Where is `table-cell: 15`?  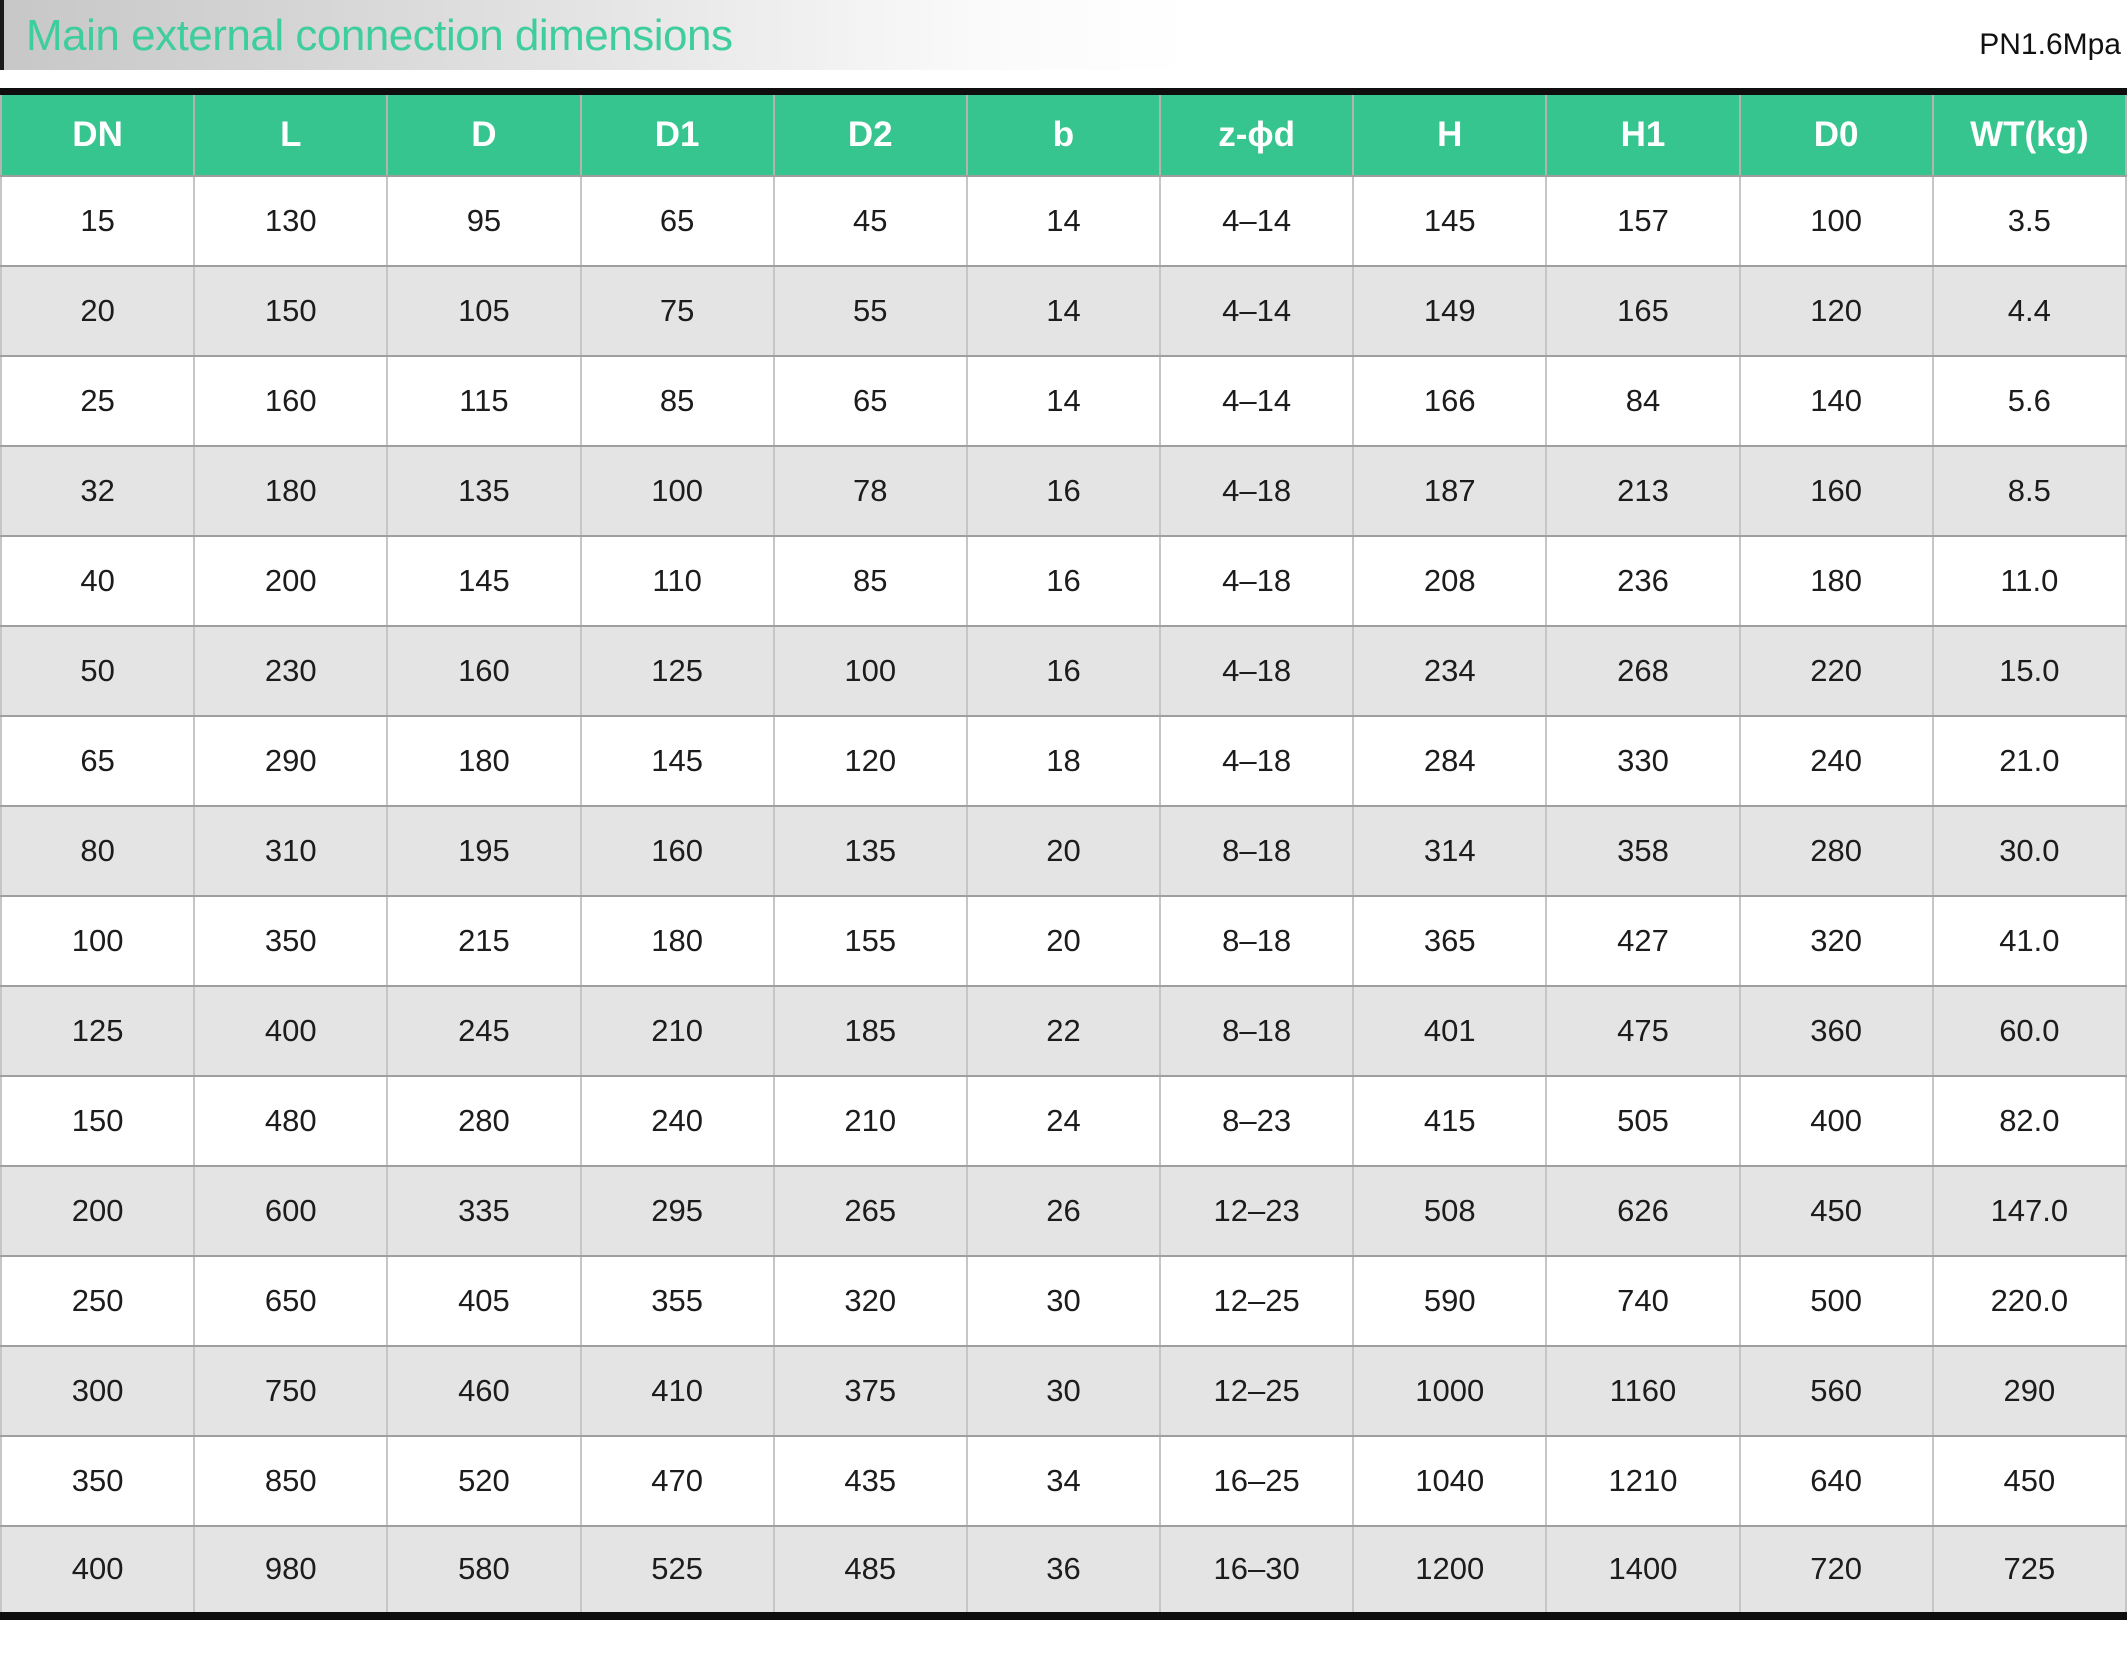 table-cell: 15 is located at coordinates (98, 220).